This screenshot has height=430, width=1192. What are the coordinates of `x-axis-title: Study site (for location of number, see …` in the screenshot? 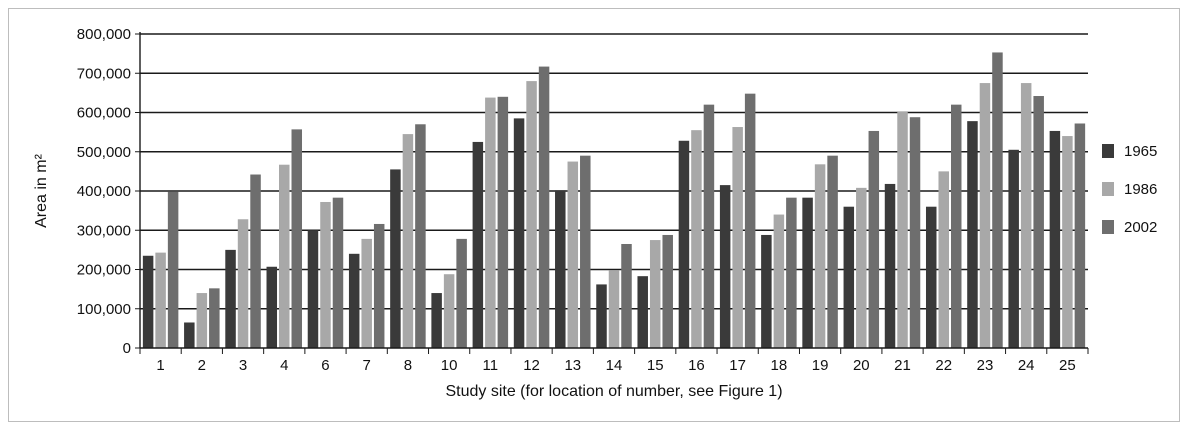 It's located at (613, 391).